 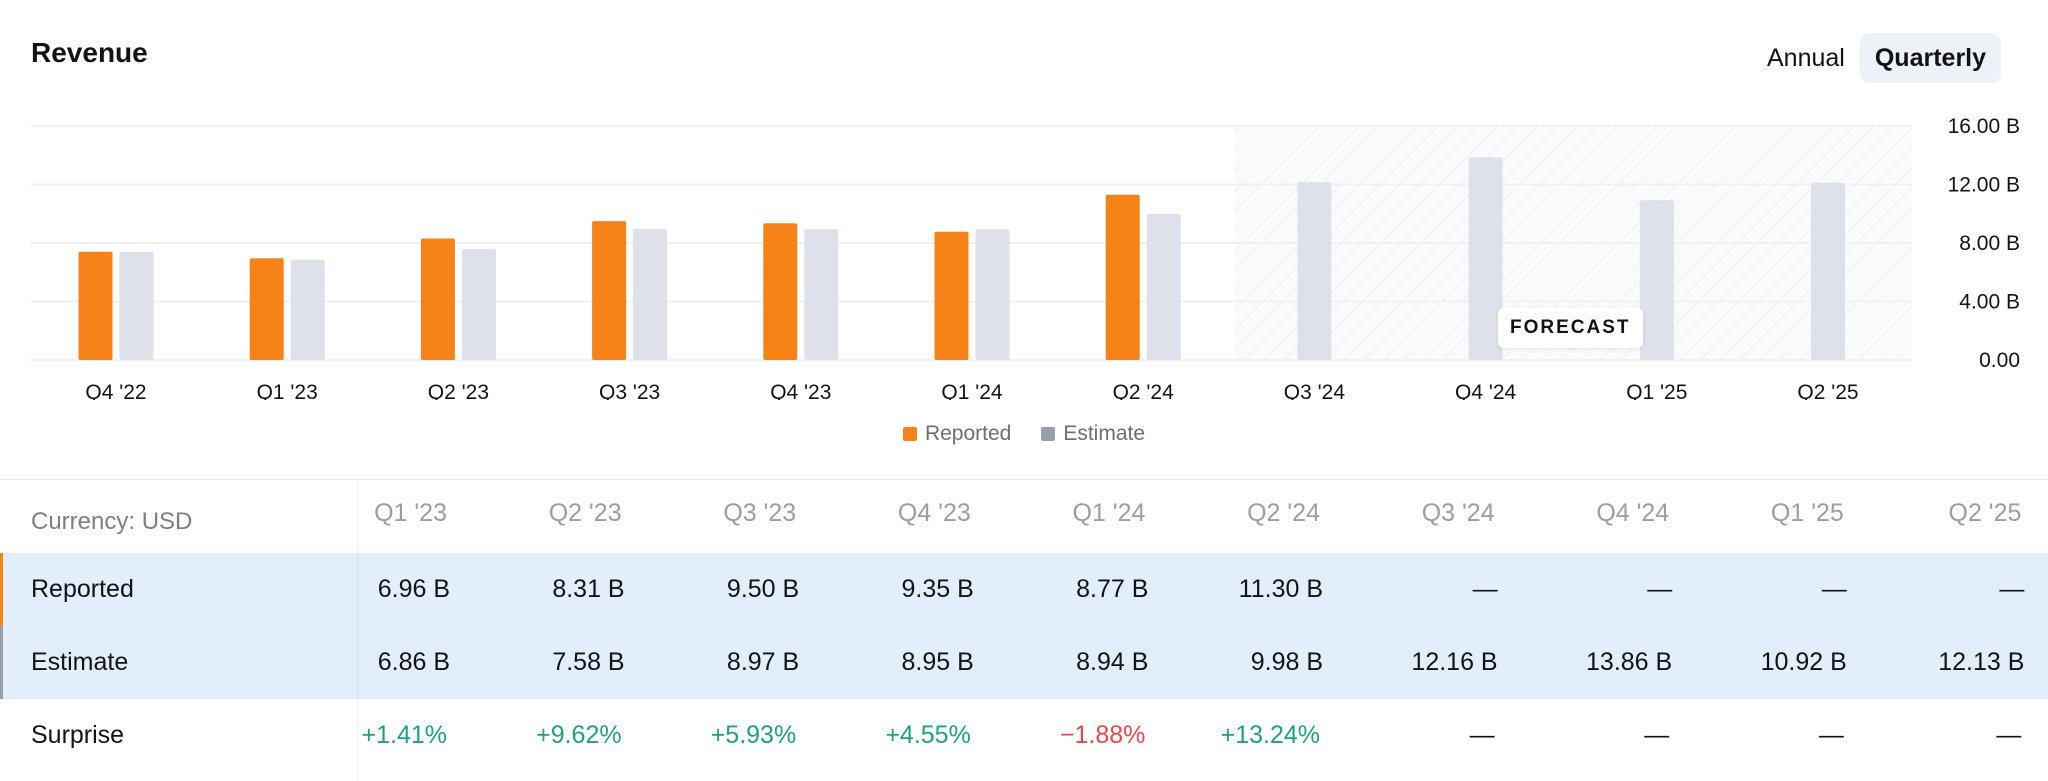 What do you see at coordinates (89, 52) in the screenshot?
I see `section-title: Revenue` at bounding box center [89, 52].